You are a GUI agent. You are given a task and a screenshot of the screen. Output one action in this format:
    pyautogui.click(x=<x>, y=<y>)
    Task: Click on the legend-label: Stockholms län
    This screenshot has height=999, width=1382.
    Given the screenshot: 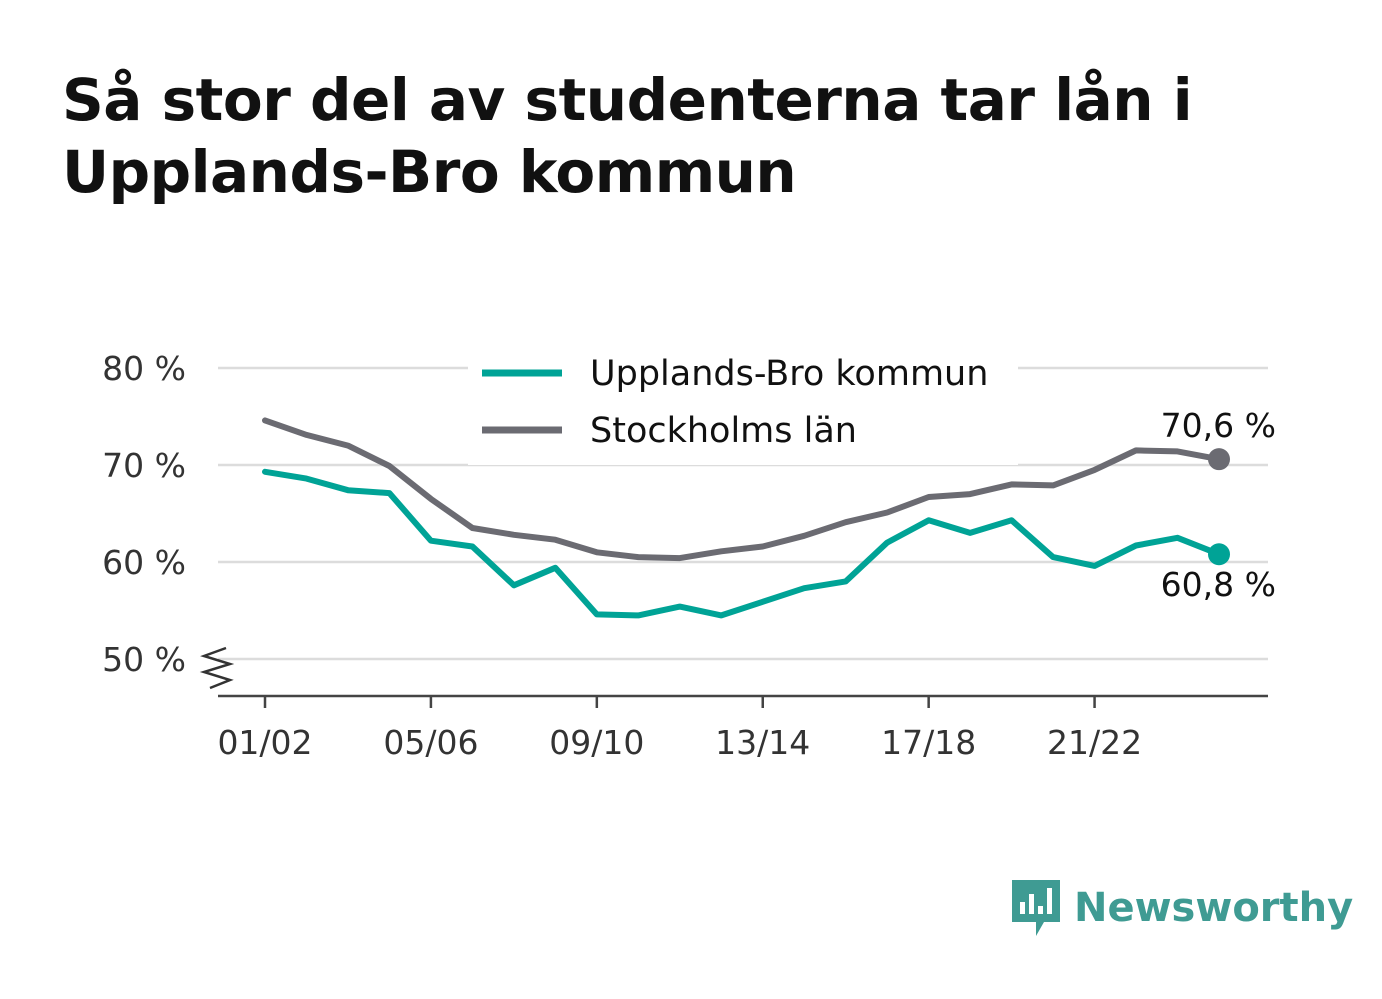 What is the action you would take?
    pyautogui.click(x=723, y=431)
    